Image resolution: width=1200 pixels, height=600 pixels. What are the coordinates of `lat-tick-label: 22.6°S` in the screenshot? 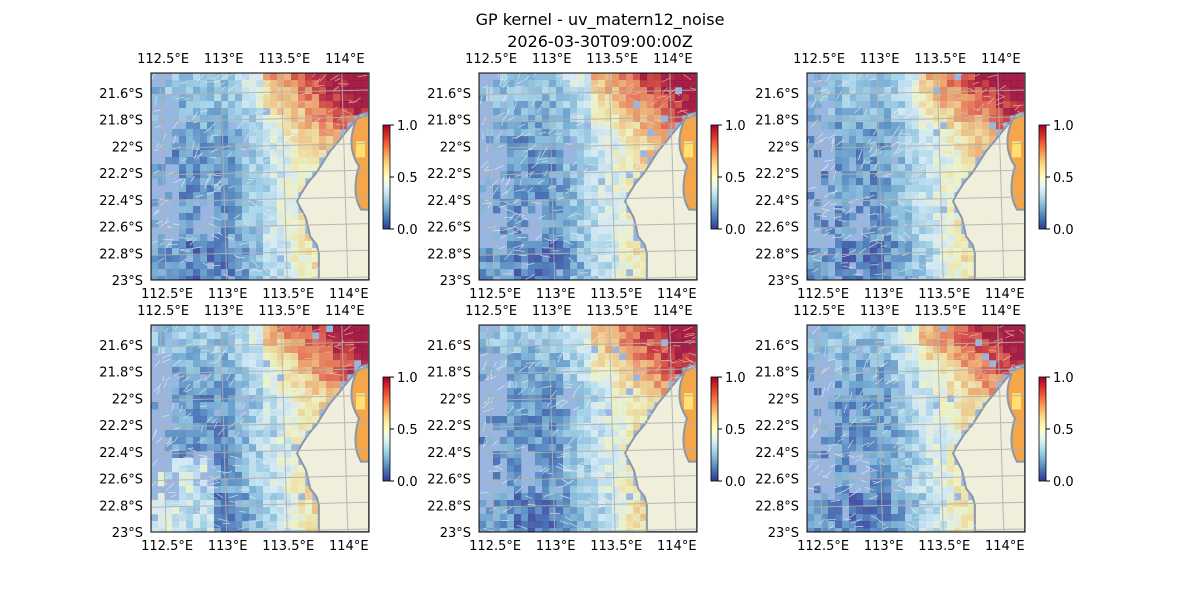 It's located at (121, 480).